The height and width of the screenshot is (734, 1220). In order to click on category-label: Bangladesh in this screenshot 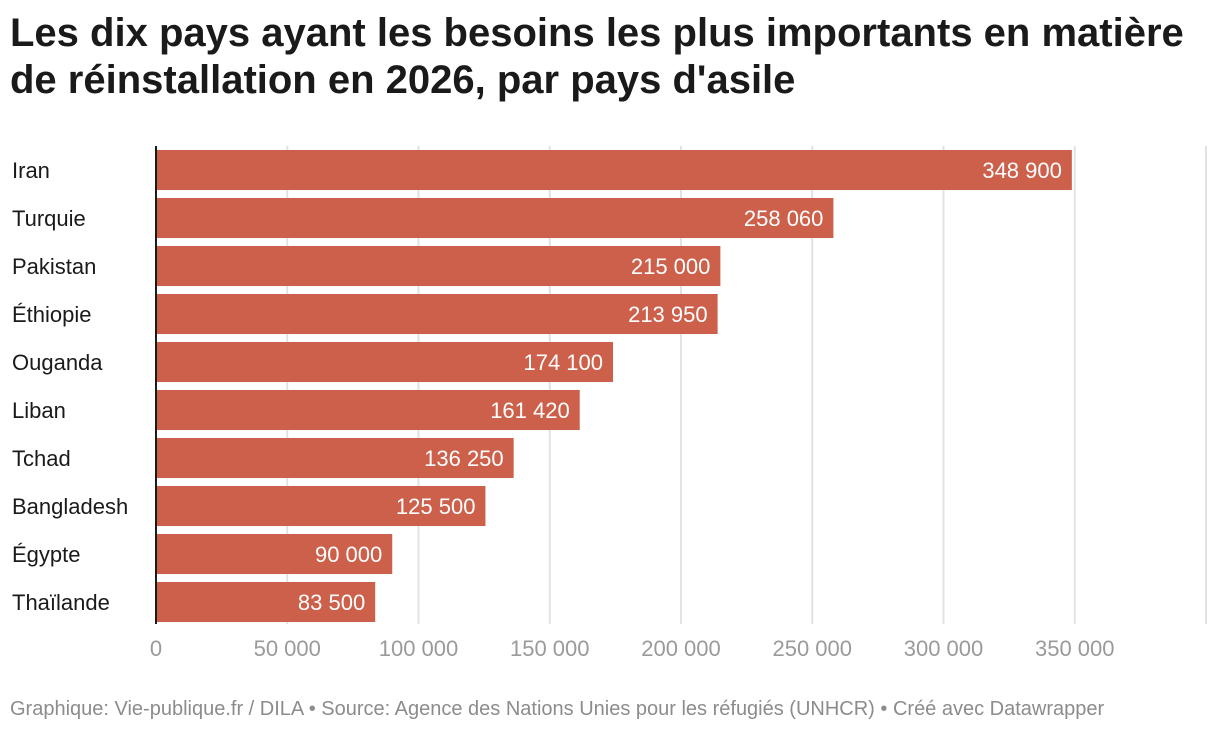, I will do `click(70, 506)`.